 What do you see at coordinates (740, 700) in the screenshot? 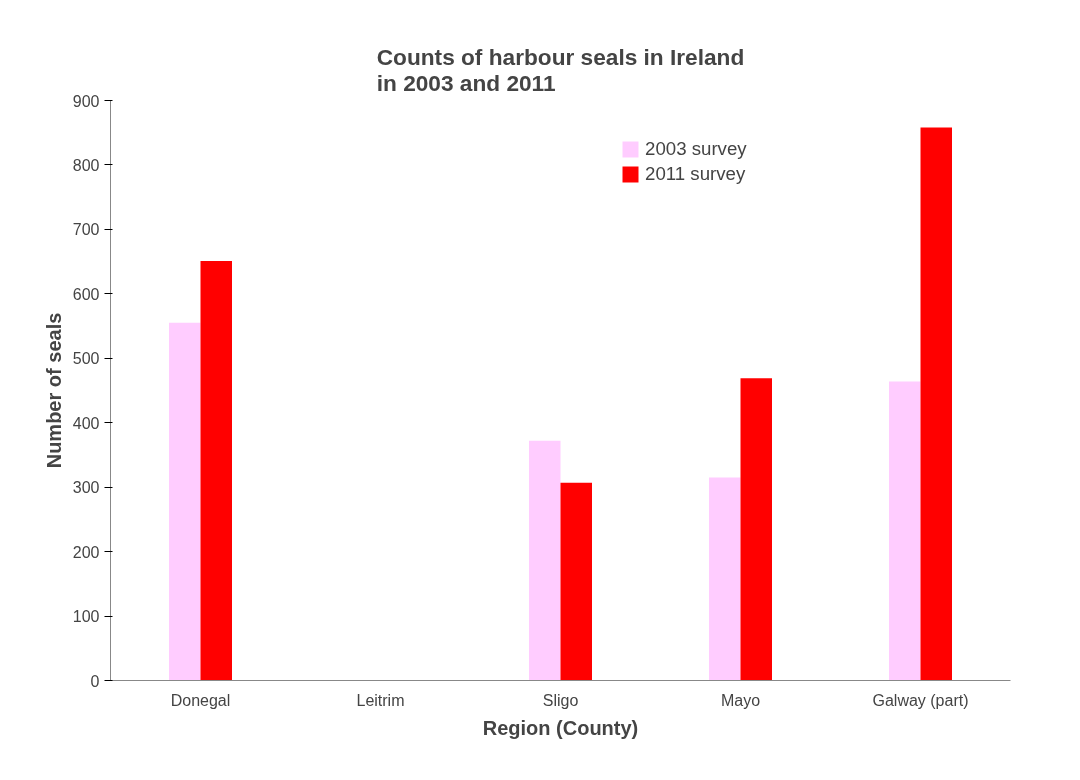
I see `x-tick-label: Mayo` at bounding box center [740, 700].